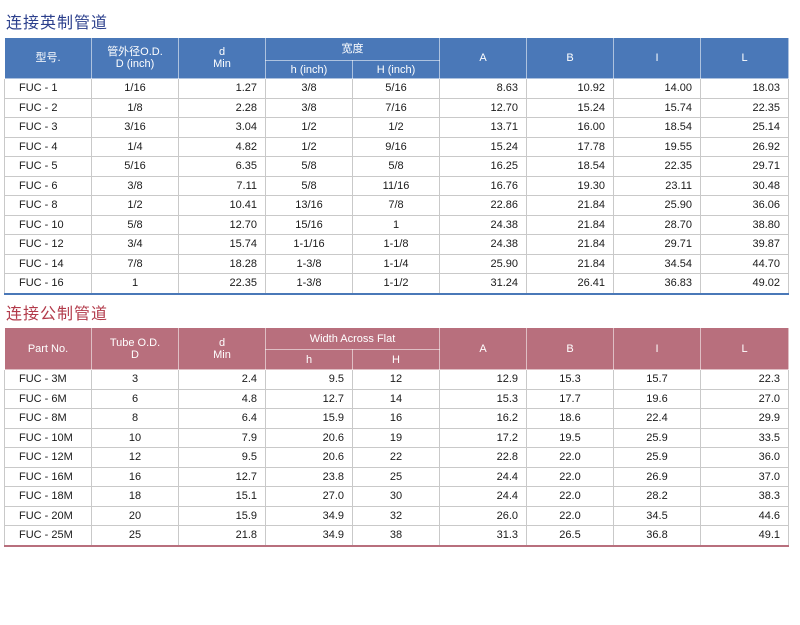 The image size is (800, 625). What do you see at coordinates (396, 205) in the screenshot?
I see `table-cell: 7/8` at bounding box center [396, 205].